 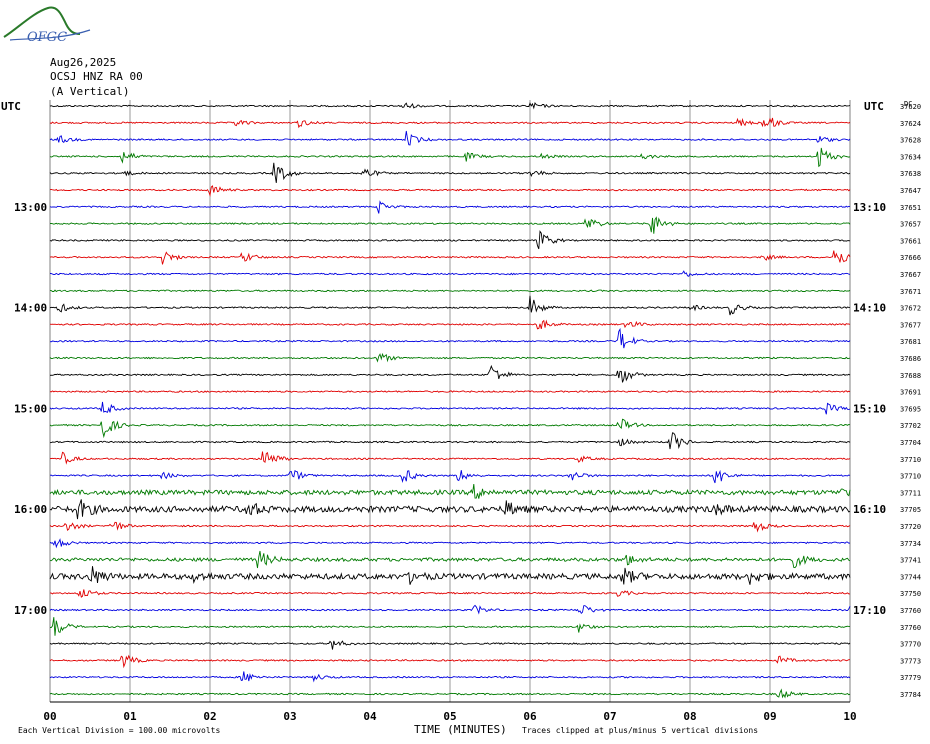 I want to click on left-hour-label: 15:00, so click(x=30, y=408).